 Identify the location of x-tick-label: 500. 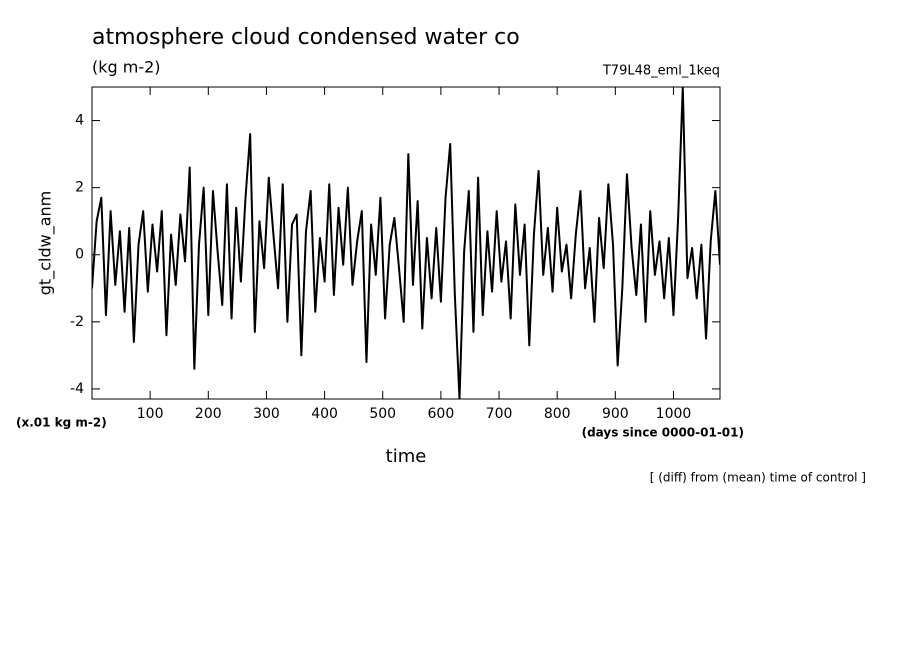
(382, 414).